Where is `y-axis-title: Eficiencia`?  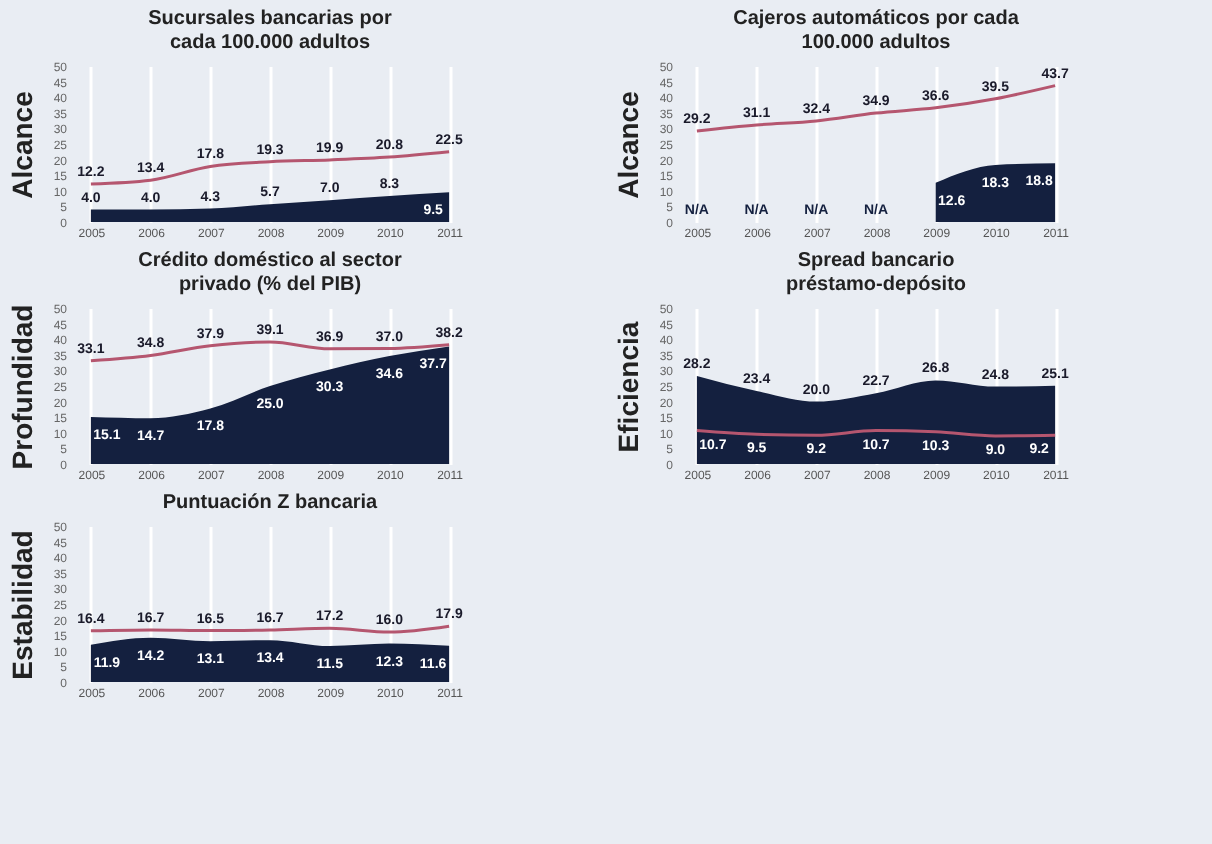
y-axis-title: Eficiencia is located at coordinates (627, 387).